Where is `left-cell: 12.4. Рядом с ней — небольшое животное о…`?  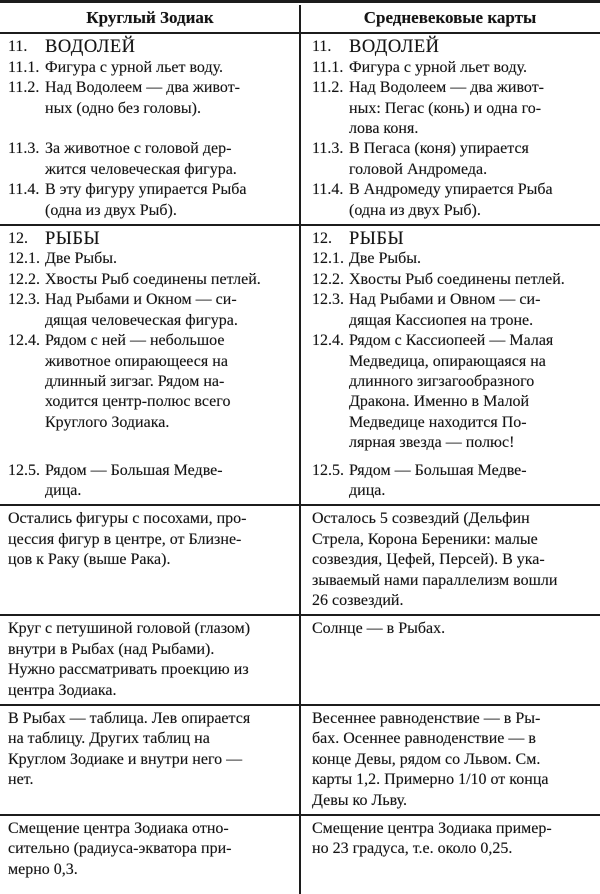
left-cell: 12.4. Рядом с ней — небольшое животное о… is located at coordinates (150, 392).